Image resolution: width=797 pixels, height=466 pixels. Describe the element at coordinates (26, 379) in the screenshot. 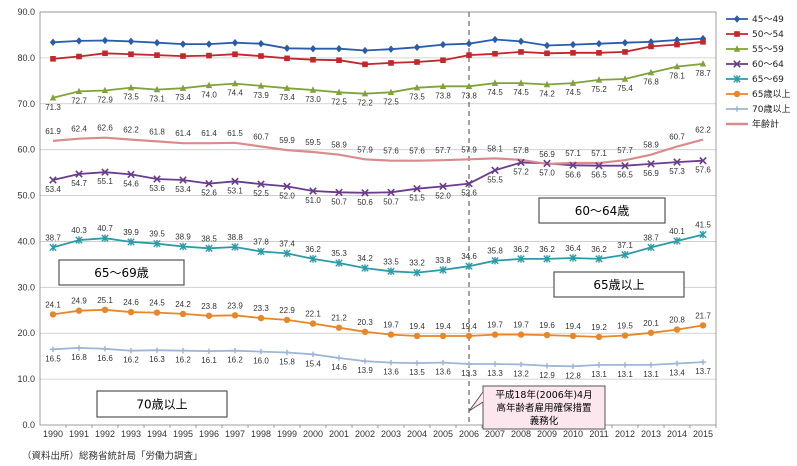

I see `y-tick-label: 10.0` at that location.